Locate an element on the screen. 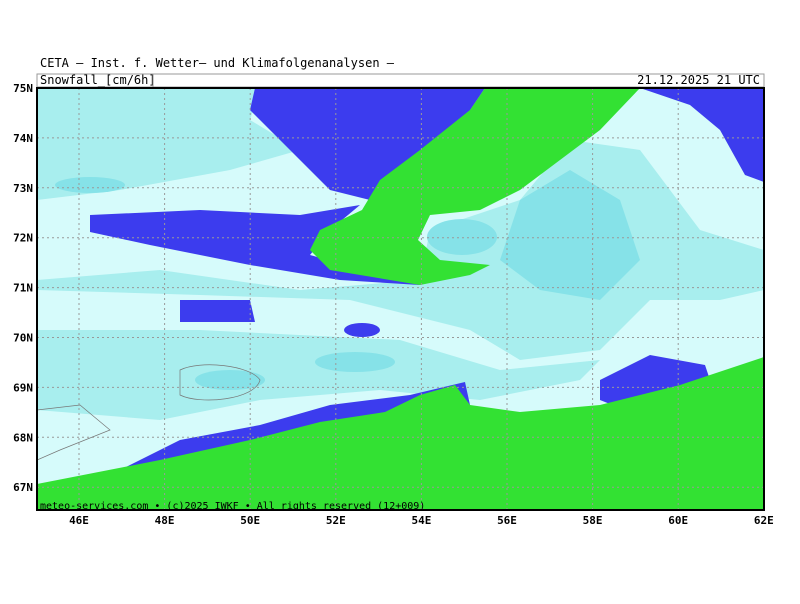  lat-label: 72N is located at coordinates (23, 238).